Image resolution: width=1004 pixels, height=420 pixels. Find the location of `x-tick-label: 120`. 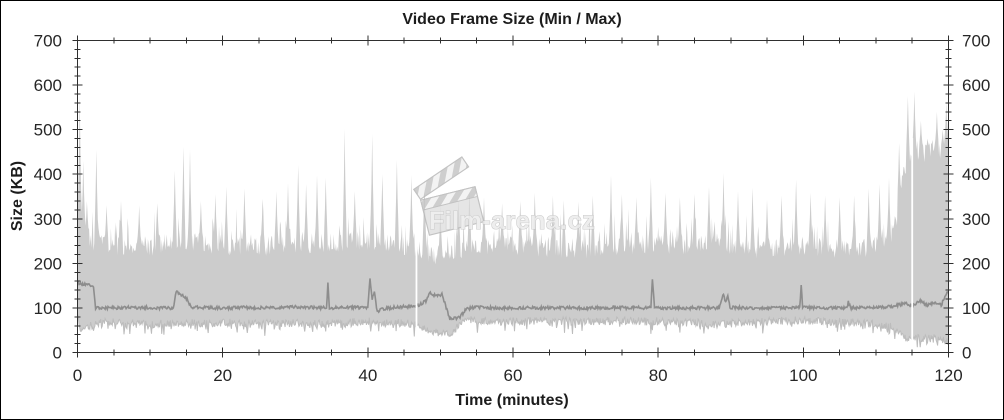

x-tick-label: 120 is located at coordinates (948, 375).